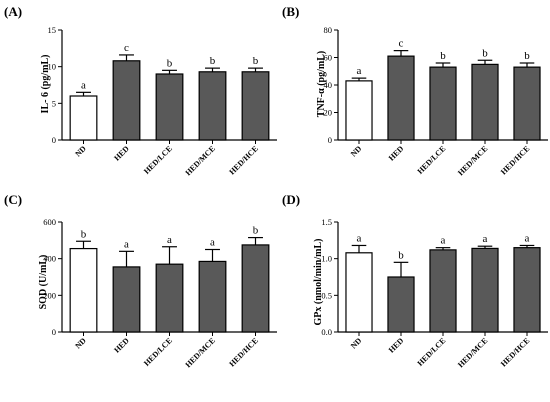  What do you see at coordinates (49, 222) in the screenshot?
I see `y-tick-label: 600` at bounding box center [49, 222].